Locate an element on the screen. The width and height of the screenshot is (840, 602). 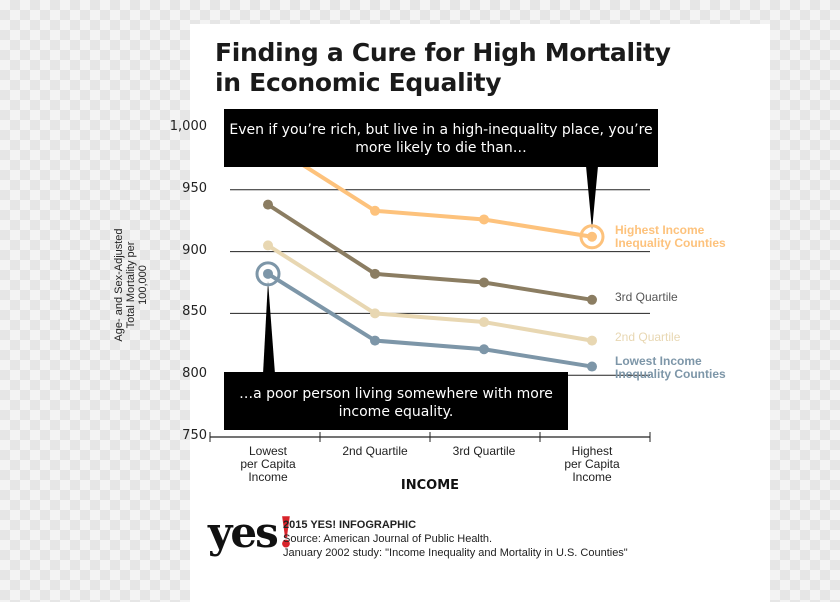
credit-line-1: 2015 YES! INFOGRAPHIC is located at coordinates (350, 525).